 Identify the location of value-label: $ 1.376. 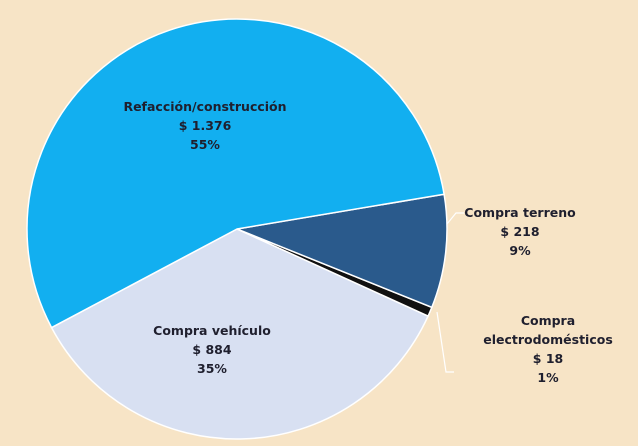
(205, 125).